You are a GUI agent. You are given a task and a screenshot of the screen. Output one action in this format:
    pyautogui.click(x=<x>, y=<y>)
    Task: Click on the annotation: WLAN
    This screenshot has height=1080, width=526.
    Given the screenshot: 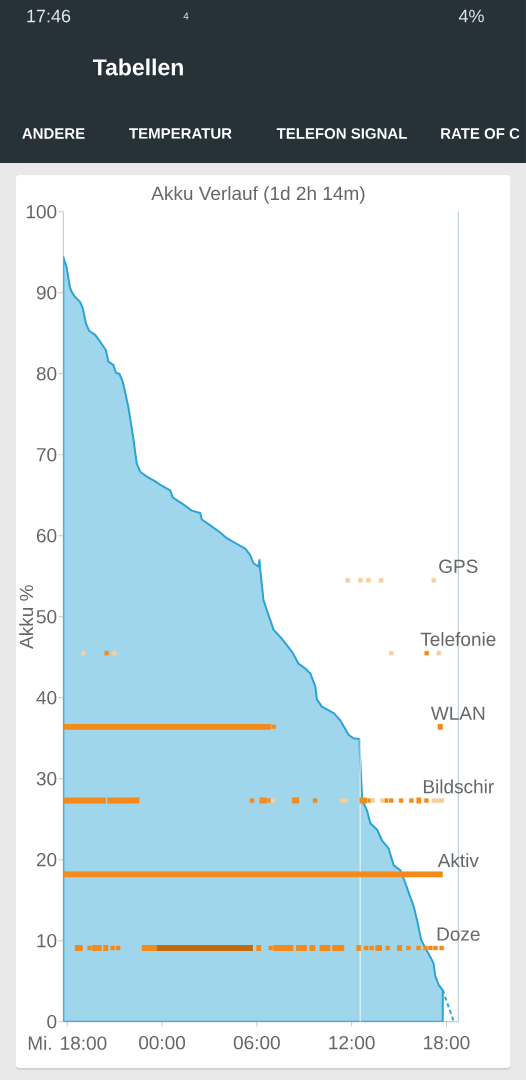 What is the action you would take?
    pyautogui.click(x=457, y=713)
    